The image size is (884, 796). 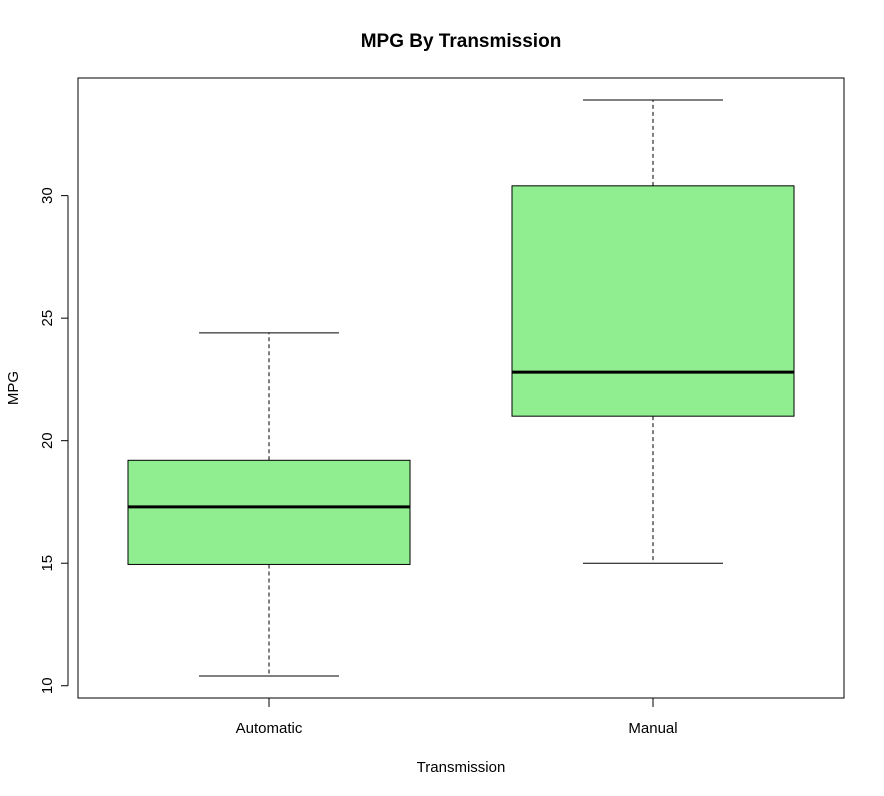 I want to click on x-tick-label: Automatic, so click(x=269, y=728).